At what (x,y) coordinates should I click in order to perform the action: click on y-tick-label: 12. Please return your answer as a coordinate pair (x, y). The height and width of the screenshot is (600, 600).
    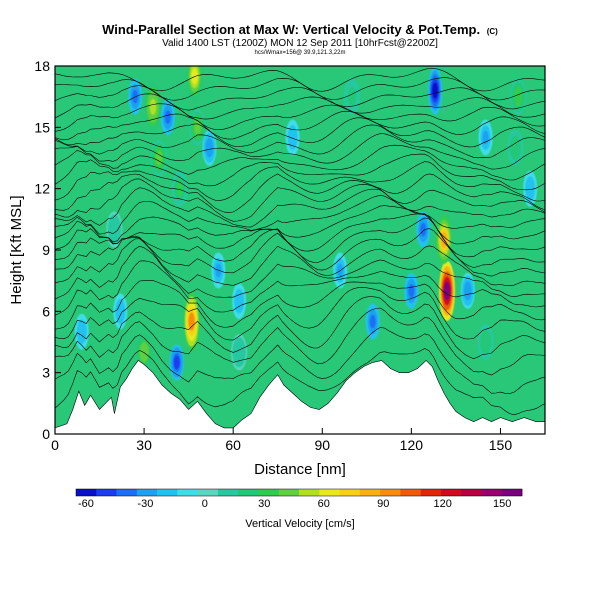
    Looking at the image, I should click on (42, 189).